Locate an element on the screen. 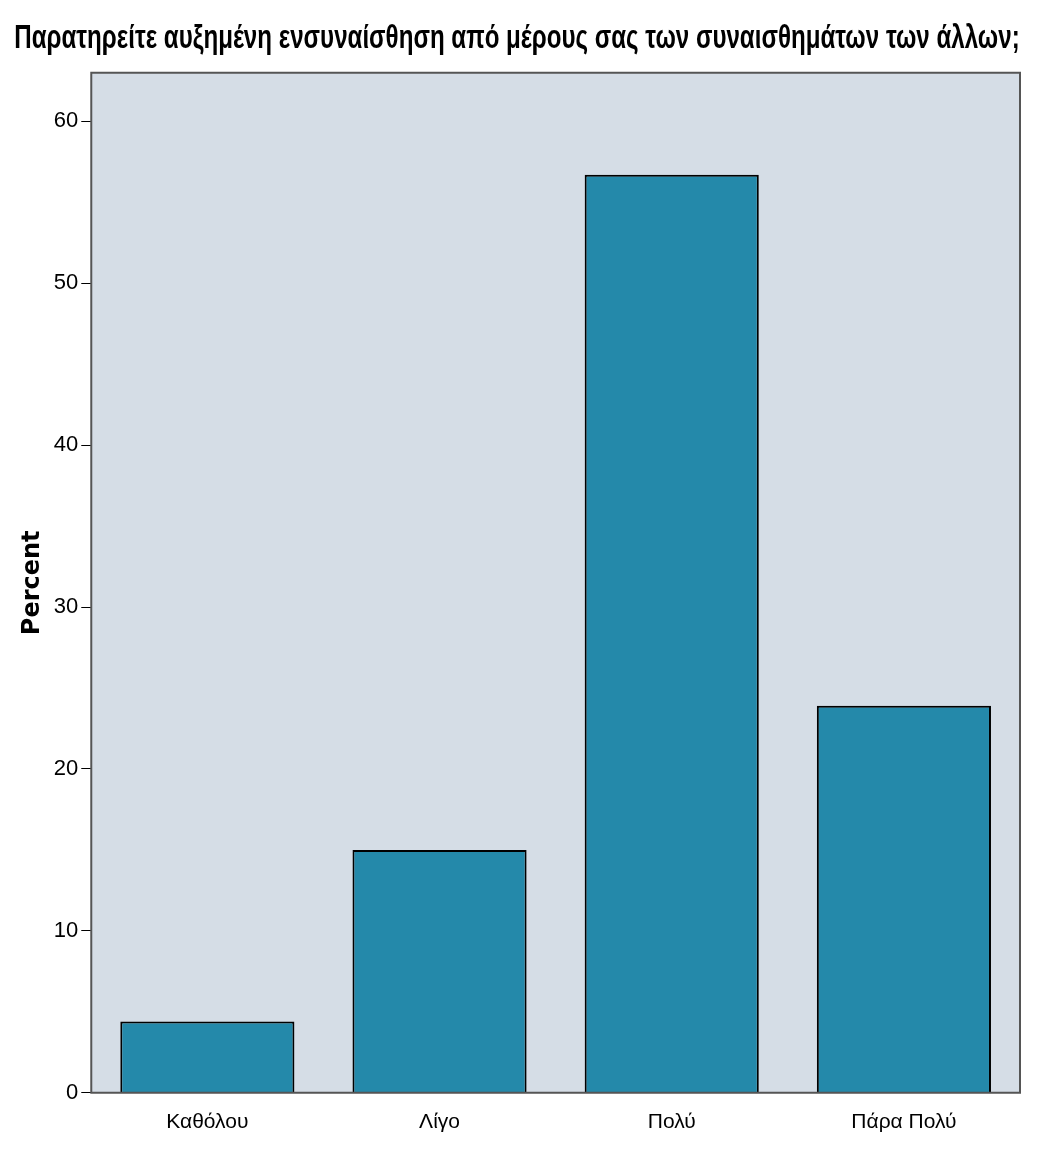 The width and height of the screenshot is (1042, 1149). y-tick-label: 20 is located at coordinates (66, 768).